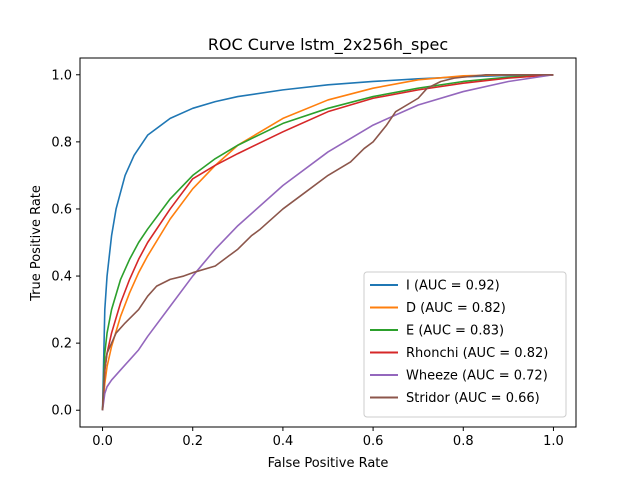 The image size is (640, 480). I want to click on y-tick-label: 0.6, so click(61, 209).